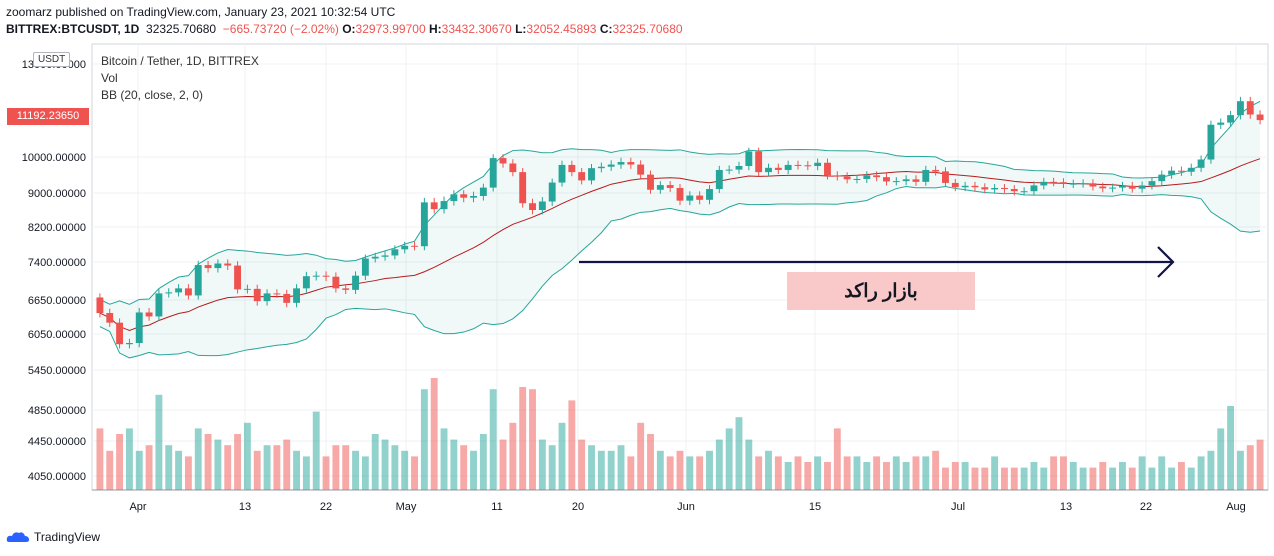 The image size is (1274, 556). What do you see at coordinates (57, 335) in the screenshot?
I see `y-tick-label: 6050.00000` at bounding box center [57, 335].